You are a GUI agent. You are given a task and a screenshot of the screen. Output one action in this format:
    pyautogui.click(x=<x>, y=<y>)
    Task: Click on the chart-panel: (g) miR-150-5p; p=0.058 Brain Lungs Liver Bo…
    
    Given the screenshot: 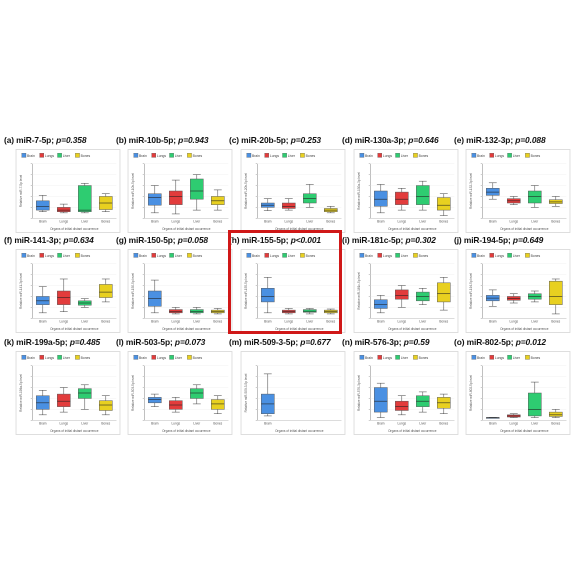 What is the action you would take?
    pyautogui.click(x=174, y=284)
    